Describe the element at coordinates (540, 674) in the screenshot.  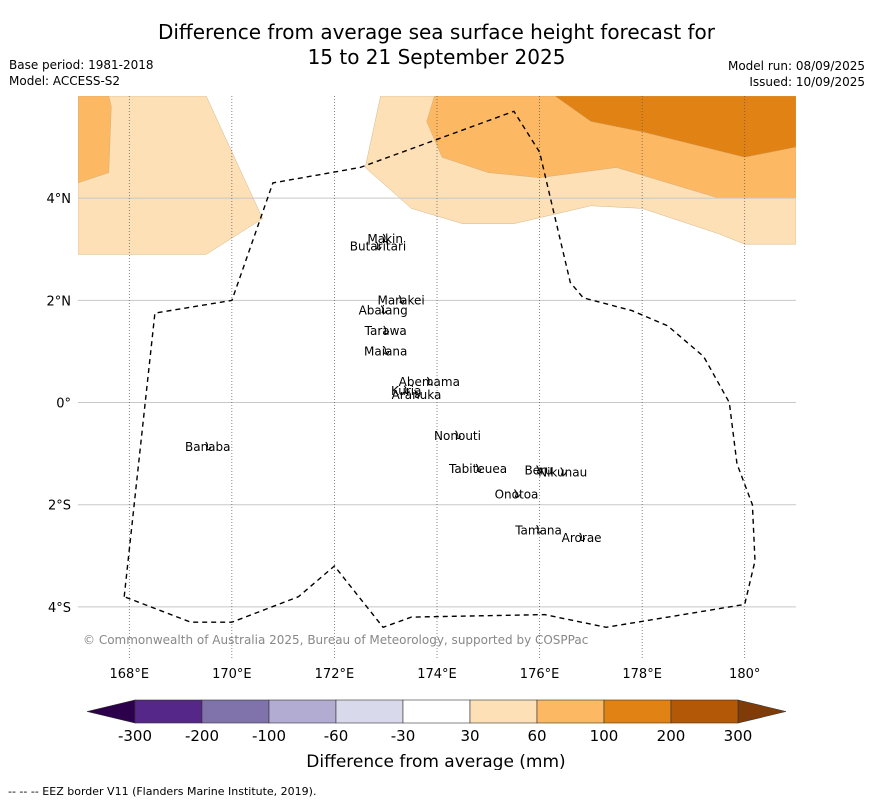
I see `lon-tick-label: 176°E` at that location.